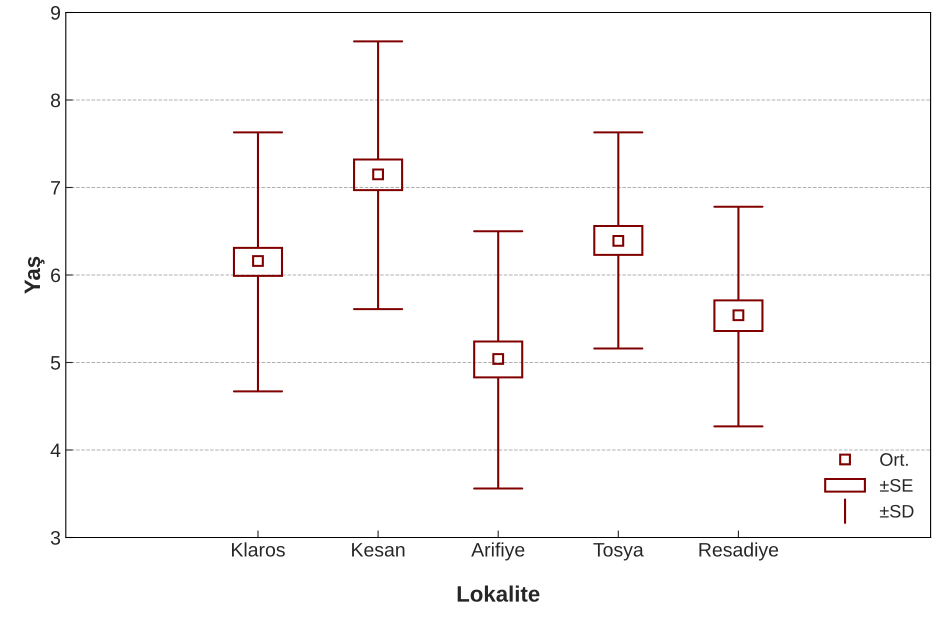 This screenshot has height=625, width=940. What do you see at coordinates (499, 593) in the screenshot?
I see `x-axis-title: Lokalite` at bounding box center [499, 593].